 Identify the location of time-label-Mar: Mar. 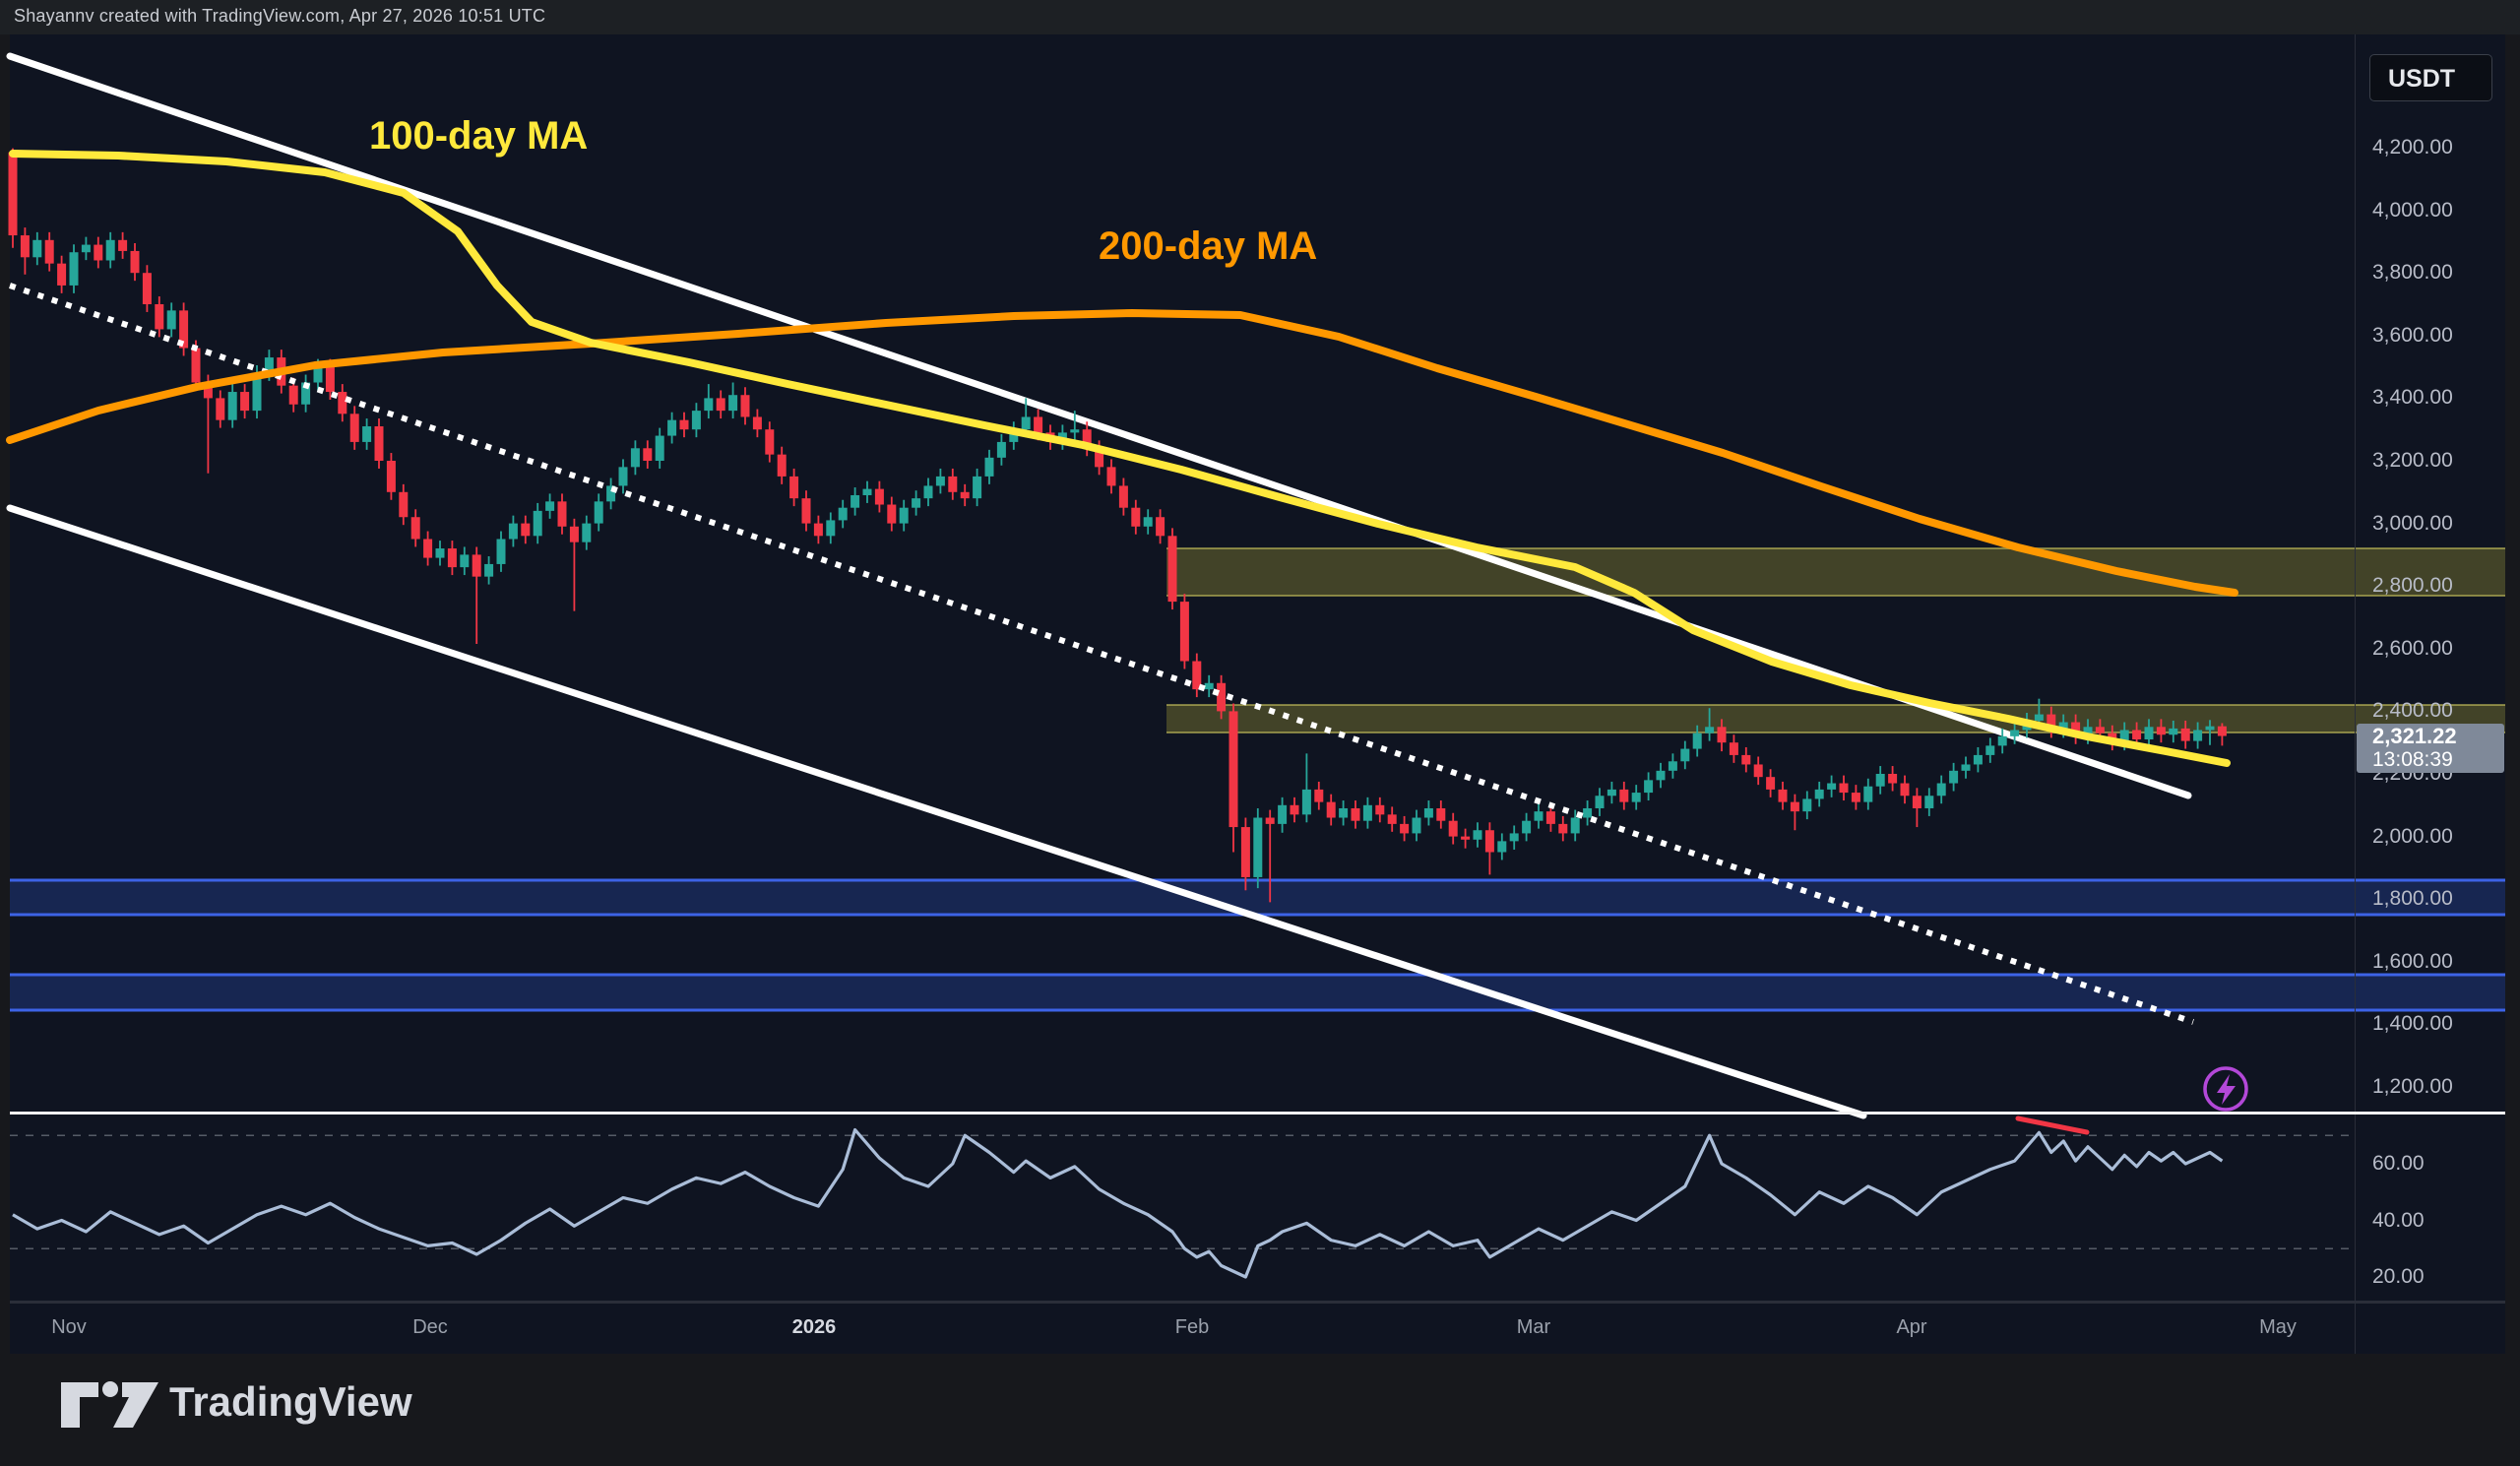
(1533, 1327).